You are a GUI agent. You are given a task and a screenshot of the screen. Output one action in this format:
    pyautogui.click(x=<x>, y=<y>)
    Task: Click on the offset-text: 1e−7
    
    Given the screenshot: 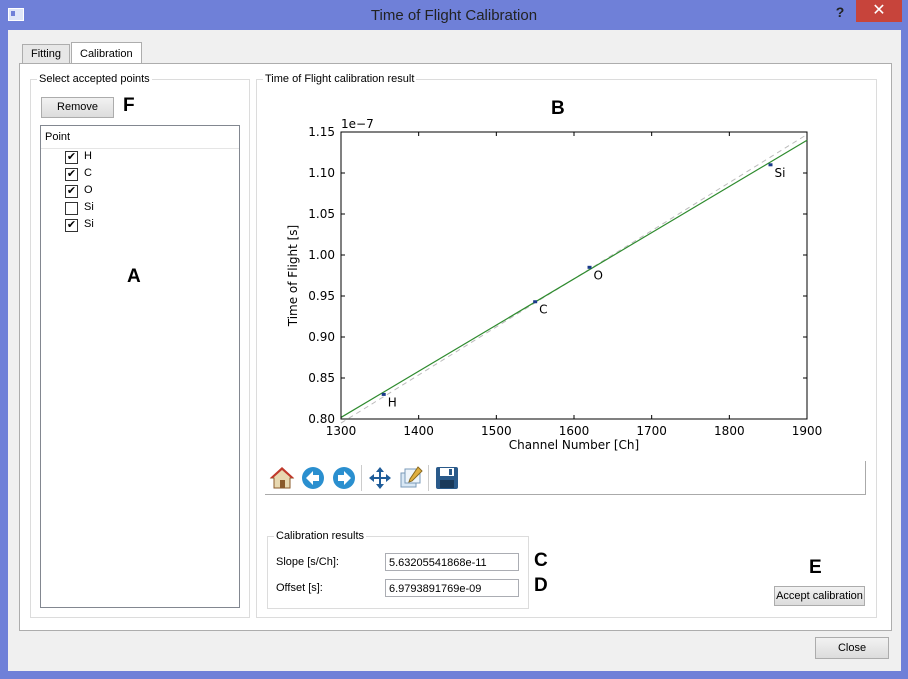 What is the action you would take?
    pyautogui.click(x=357, y=124)
    